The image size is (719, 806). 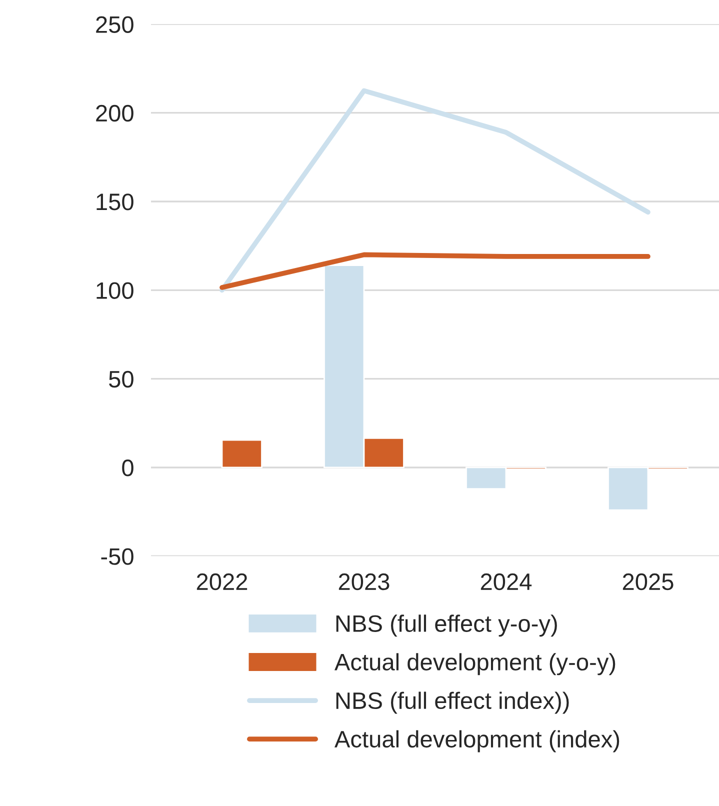 What do you see at coordinates (115, 24) in the screenshot?
I see `y-tick-label: 250` at bounding box center [115, 24].